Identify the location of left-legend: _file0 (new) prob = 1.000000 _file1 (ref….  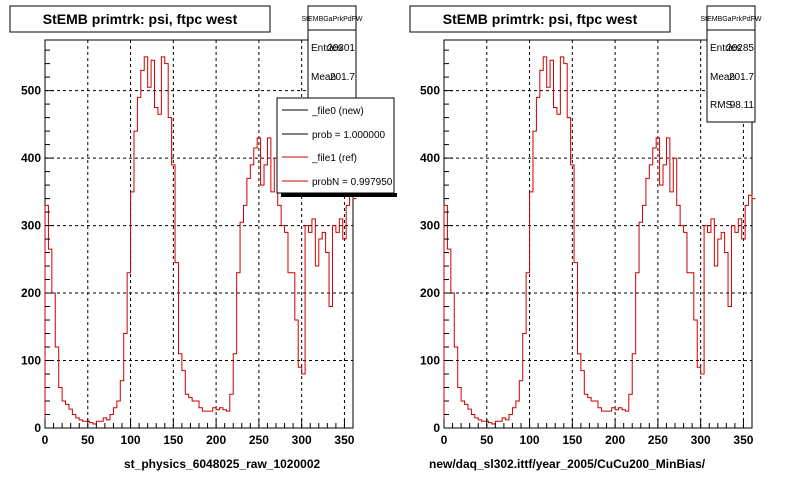
(336, 147).